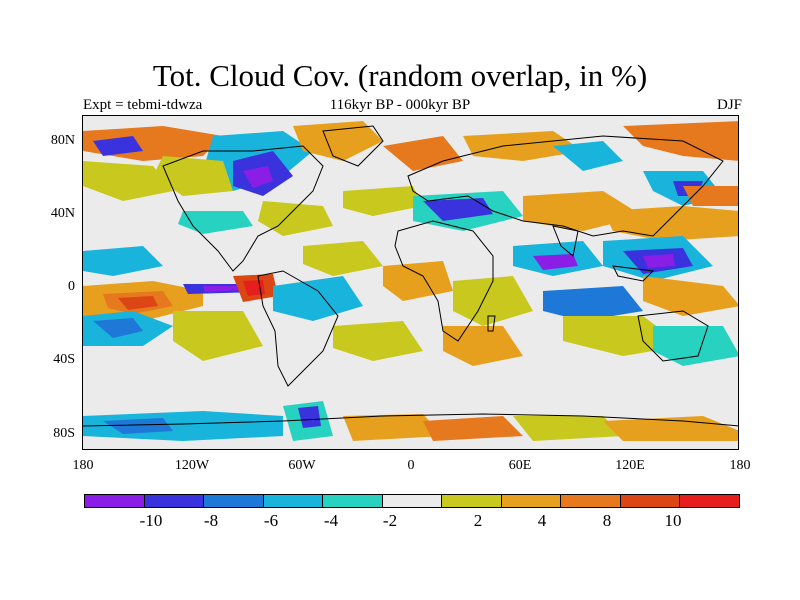  I want to click on lon-label-120w: 120W, so click(192, 465).